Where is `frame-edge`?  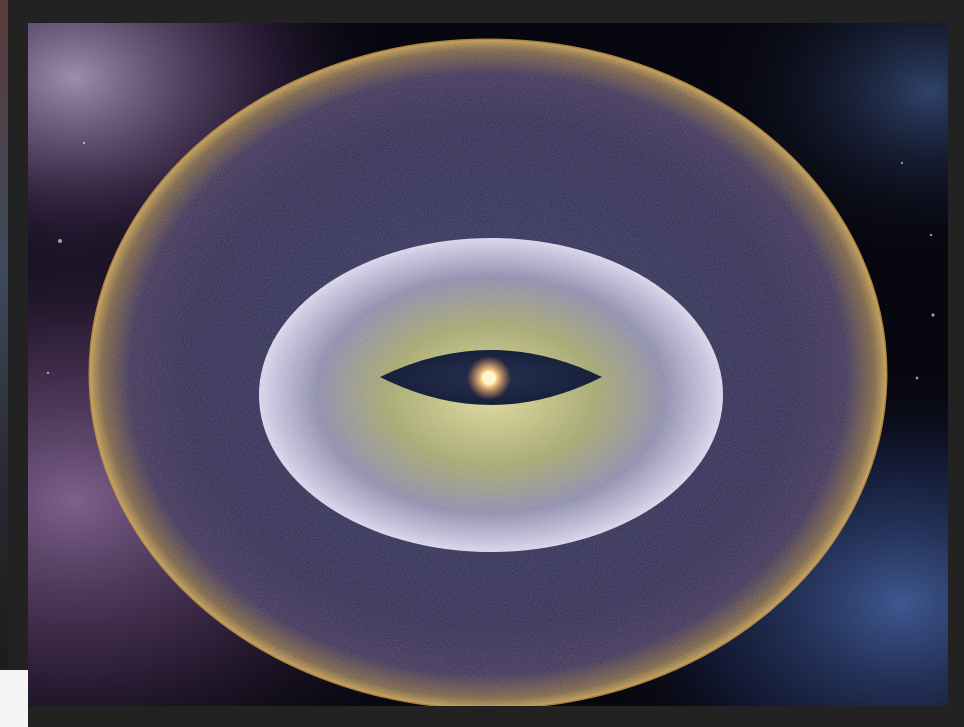 frame-edge is located at coordinates (4, 335).